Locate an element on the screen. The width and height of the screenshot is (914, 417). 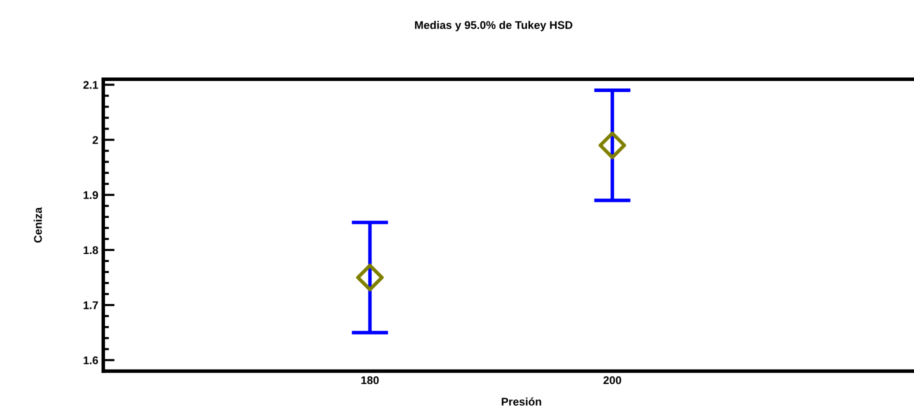
x-tick-label: 200 is located at coordinates (612, 380).